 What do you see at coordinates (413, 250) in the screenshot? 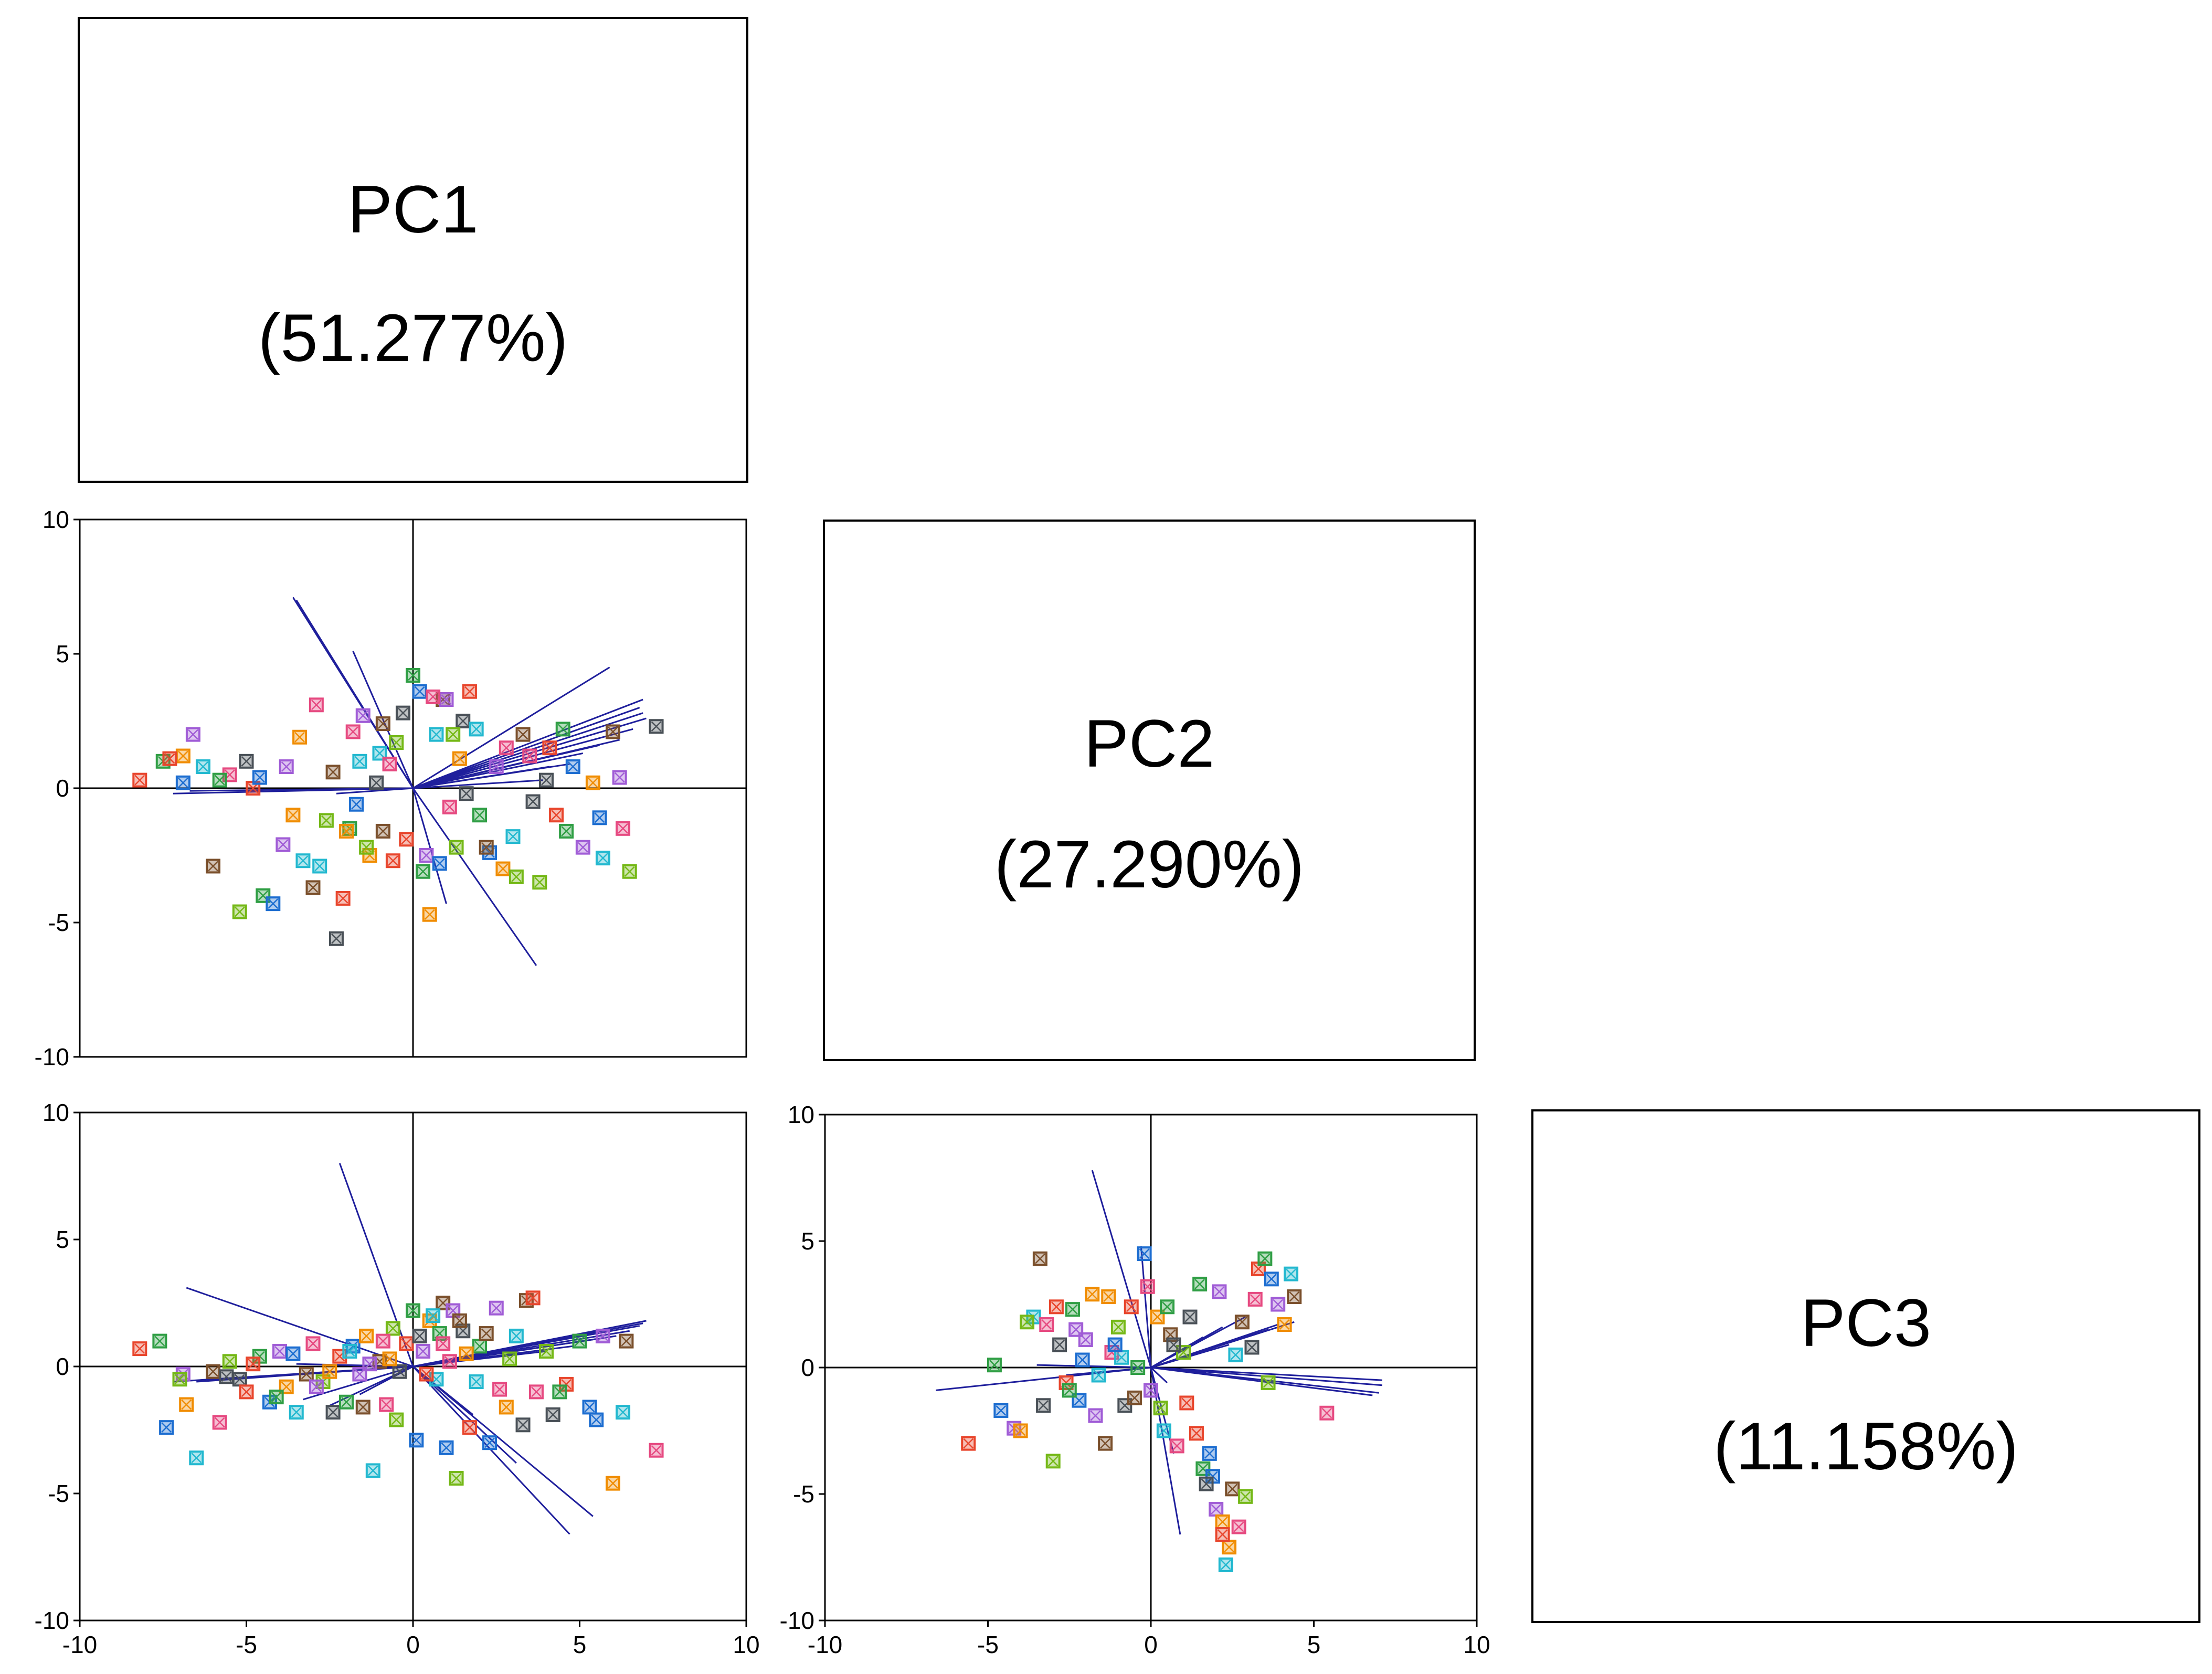
I see `pc1-label-box: PC1 (51.277%)` at bounding box center [413, 250].